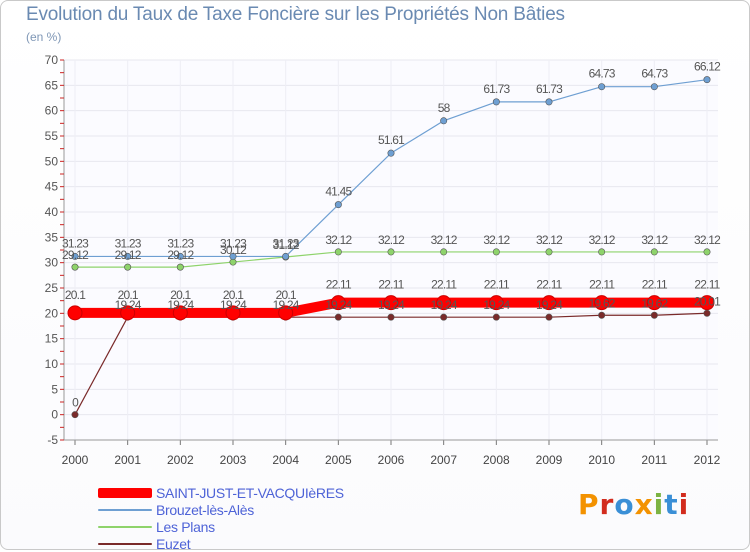 This screenshot has width=750, height=552. What do you see at coordinates (52, 85) in the screenshot?
I see `y-tick-label: 65` at bounding box center [52, 85].